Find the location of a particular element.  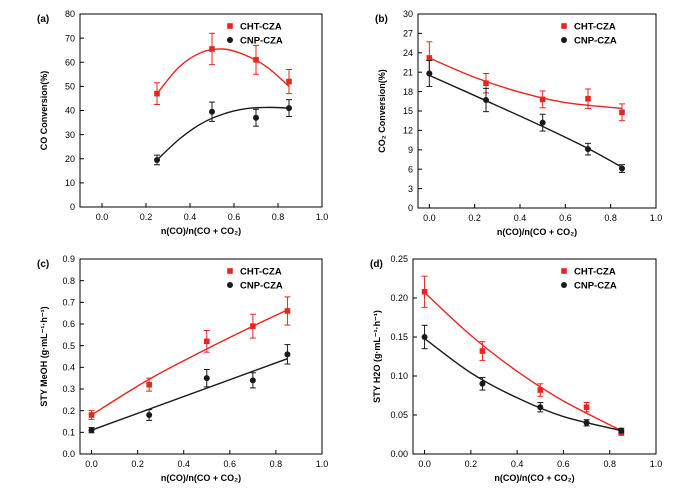

y-tick-label: 0 is located at coordinates (410, 208).